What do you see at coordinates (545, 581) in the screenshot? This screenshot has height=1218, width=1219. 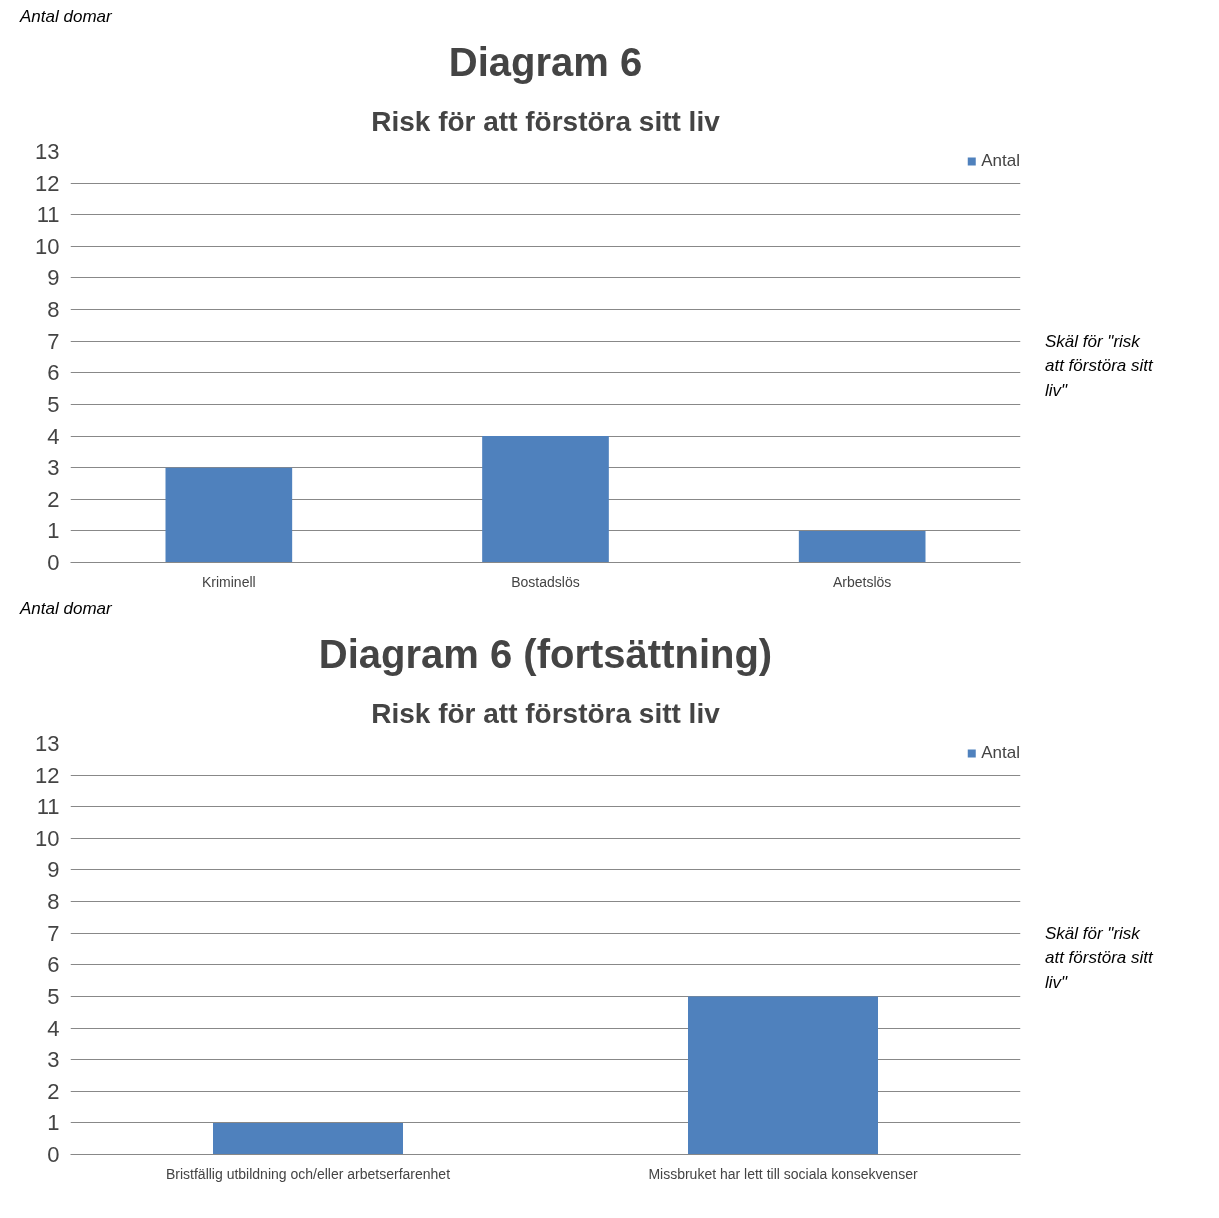 I see `x-tick-label: Bostadslös` at bounding box center [545, 581].